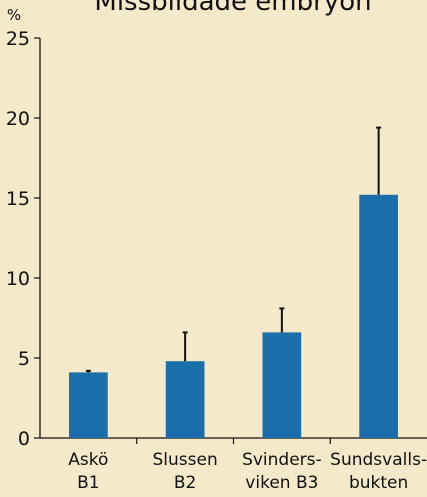 The width and height of the screenshot is (427, 497). I want to click on x-category-label: Slussen, so click(185, 460).